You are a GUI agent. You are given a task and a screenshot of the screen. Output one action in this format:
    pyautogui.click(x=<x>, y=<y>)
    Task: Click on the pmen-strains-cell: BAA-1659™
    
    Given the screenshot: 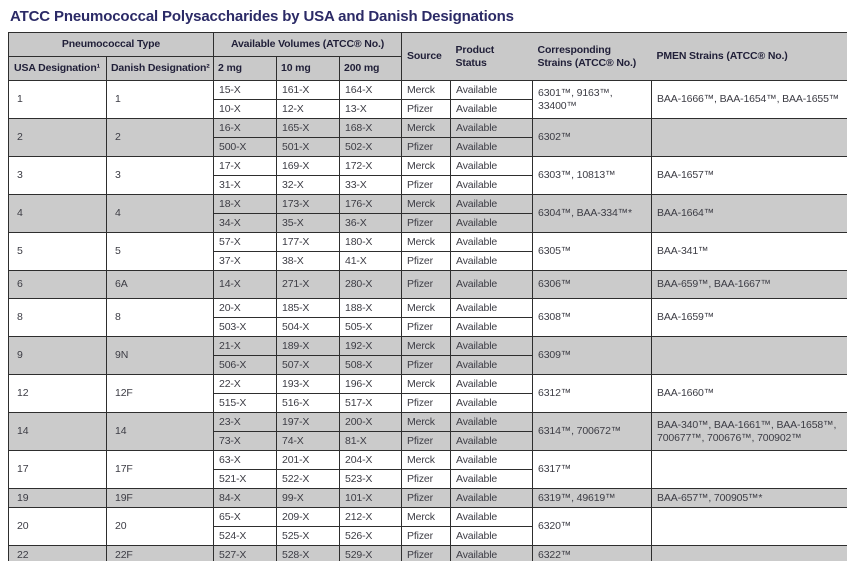 What is the action you would take?
    pyautogui.click(x=749, y=317)
    